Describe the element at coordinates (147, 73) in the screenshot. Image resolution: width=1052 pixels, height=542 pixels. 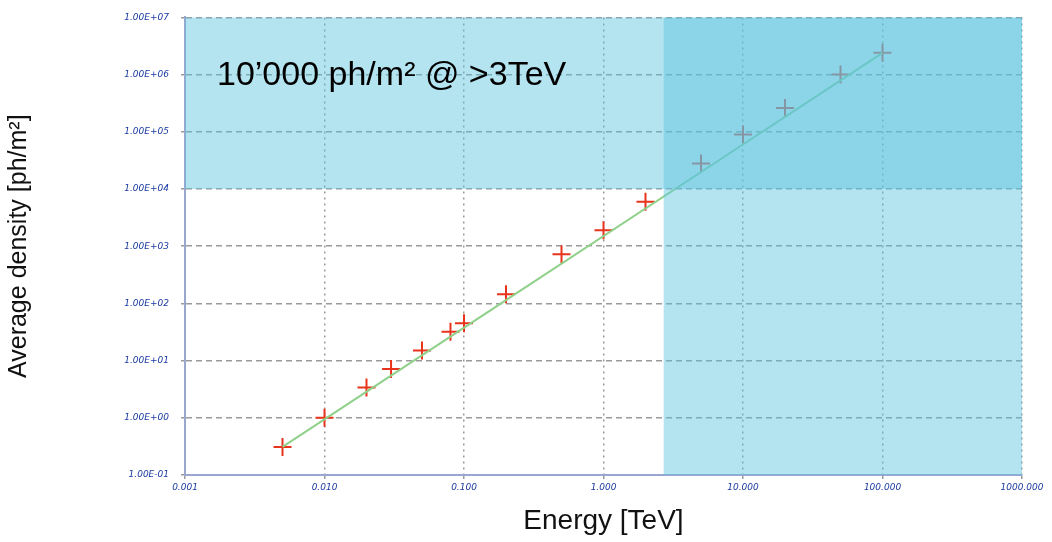
I see `y-tick-label: 1.00E+06` at that location.